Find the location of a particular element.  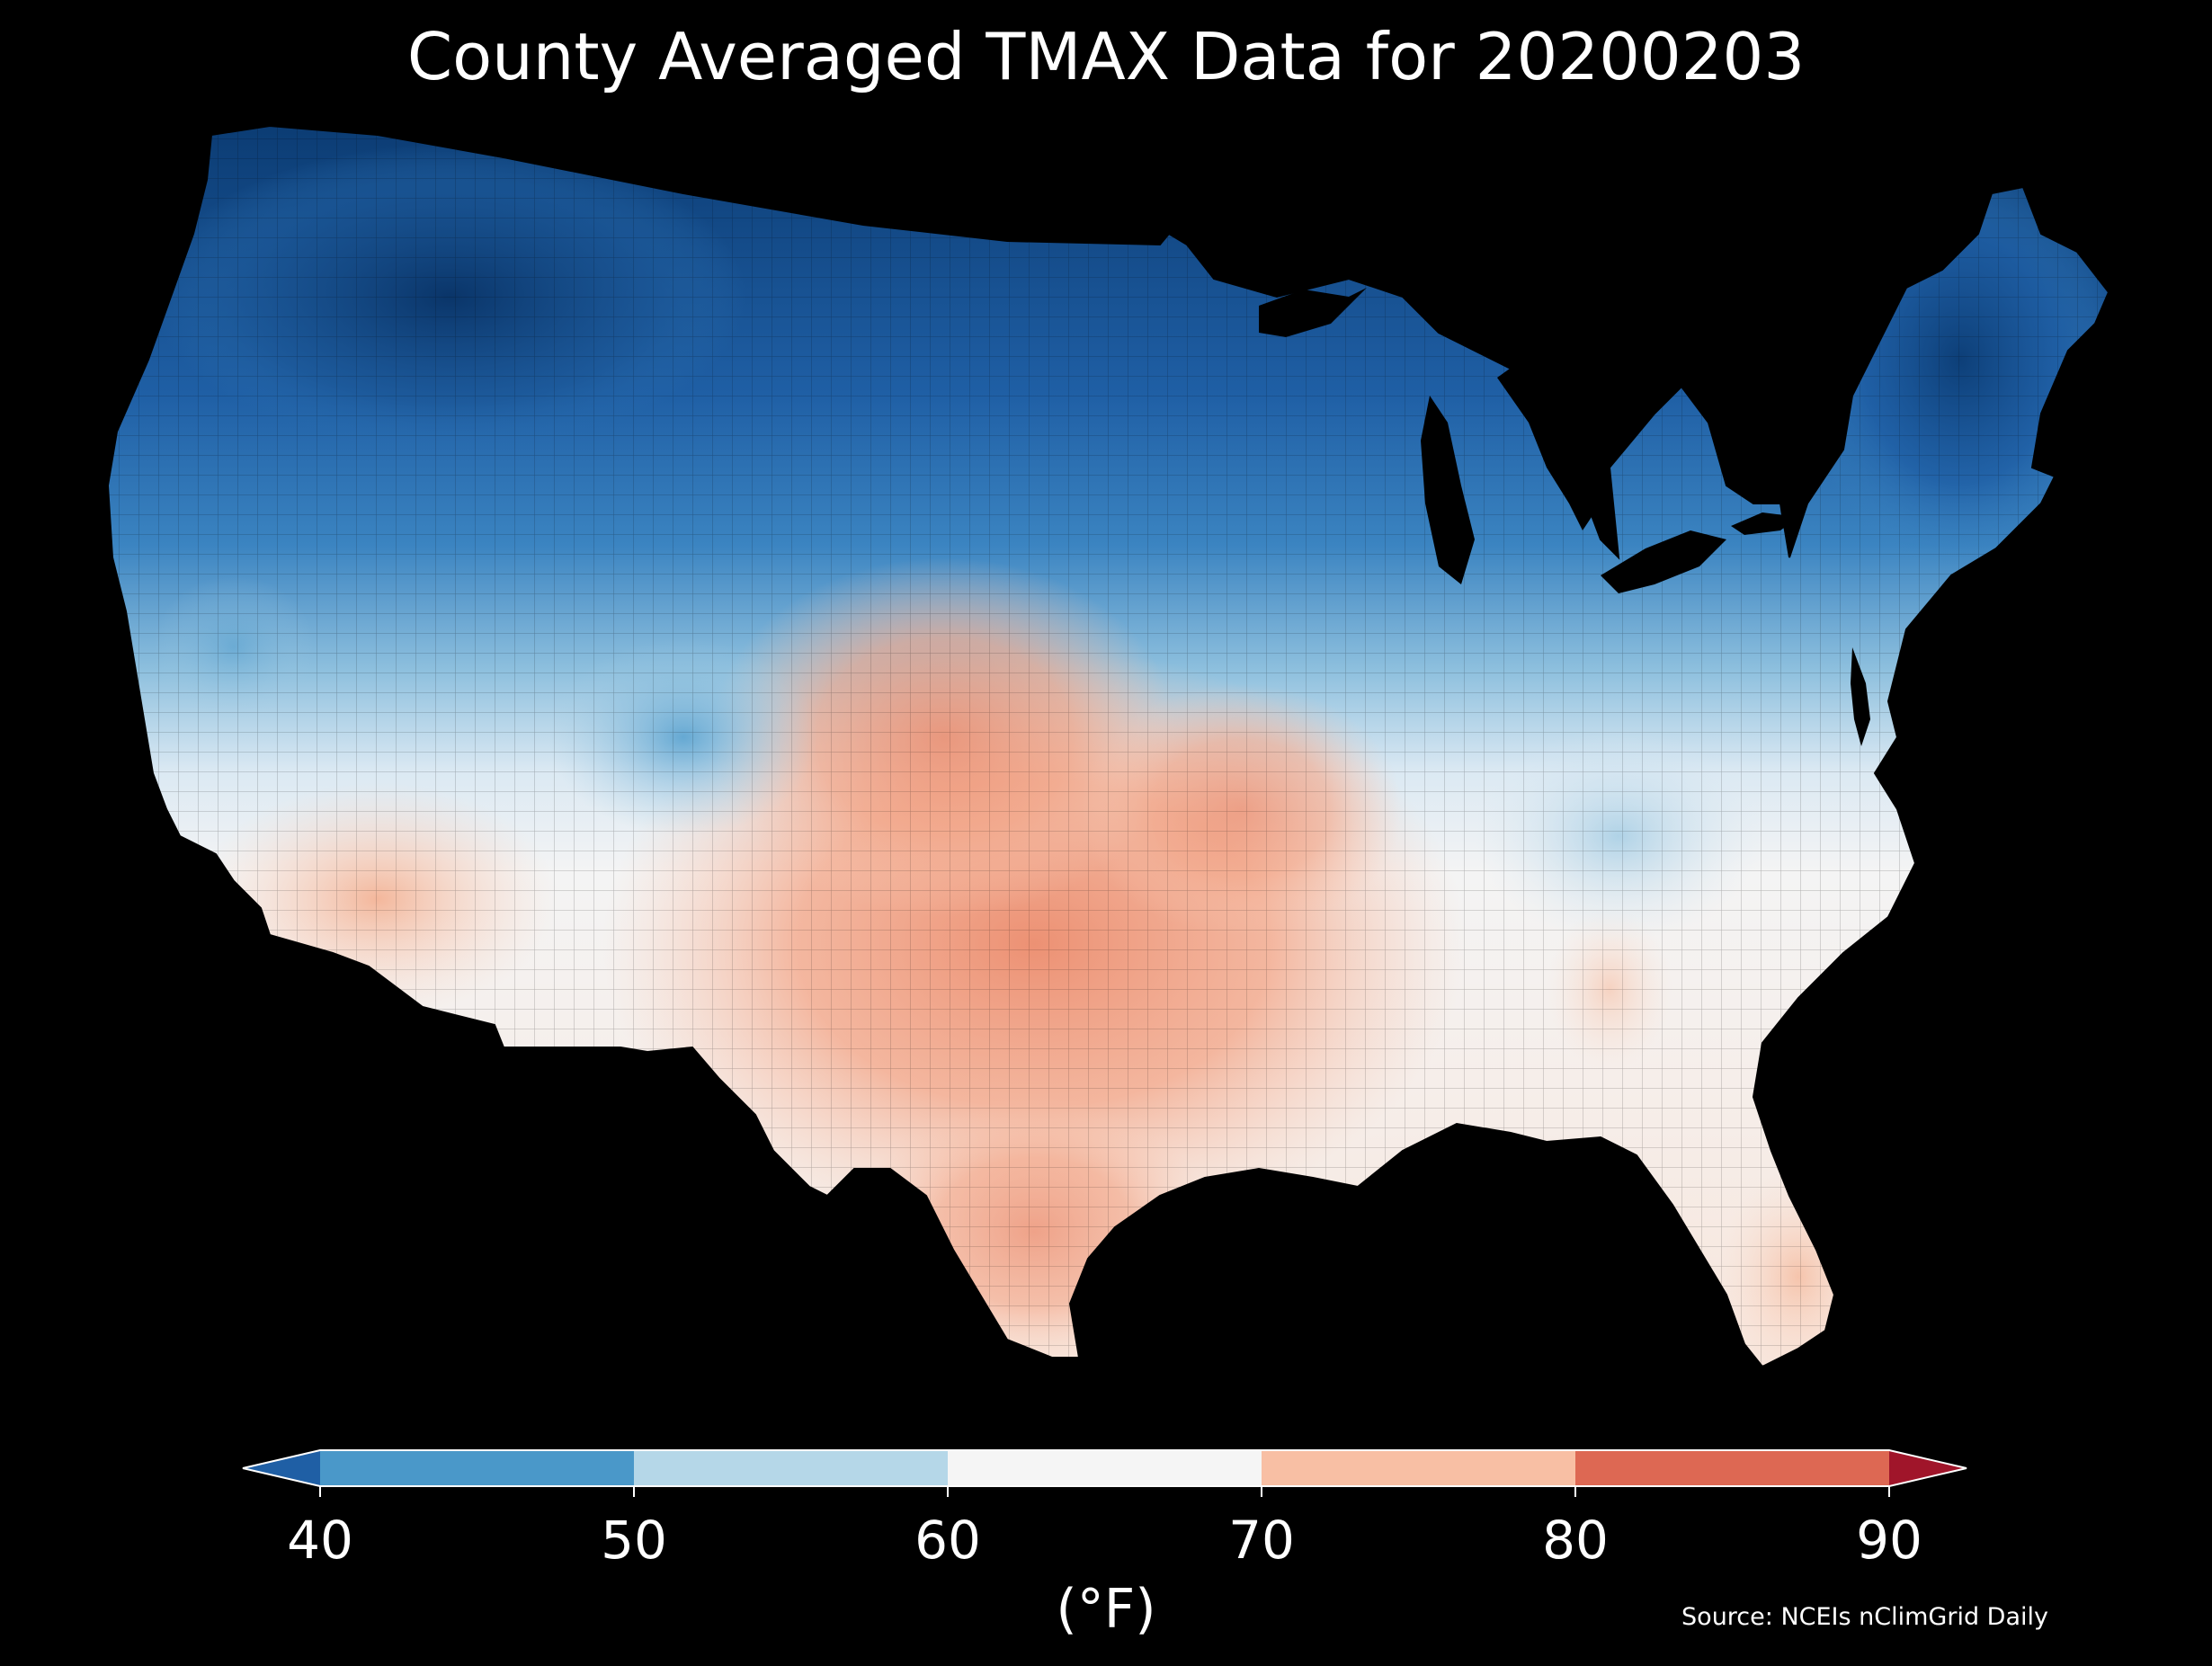

colorbar-tick-70: 70 is located at coordinates (1261, 1540).